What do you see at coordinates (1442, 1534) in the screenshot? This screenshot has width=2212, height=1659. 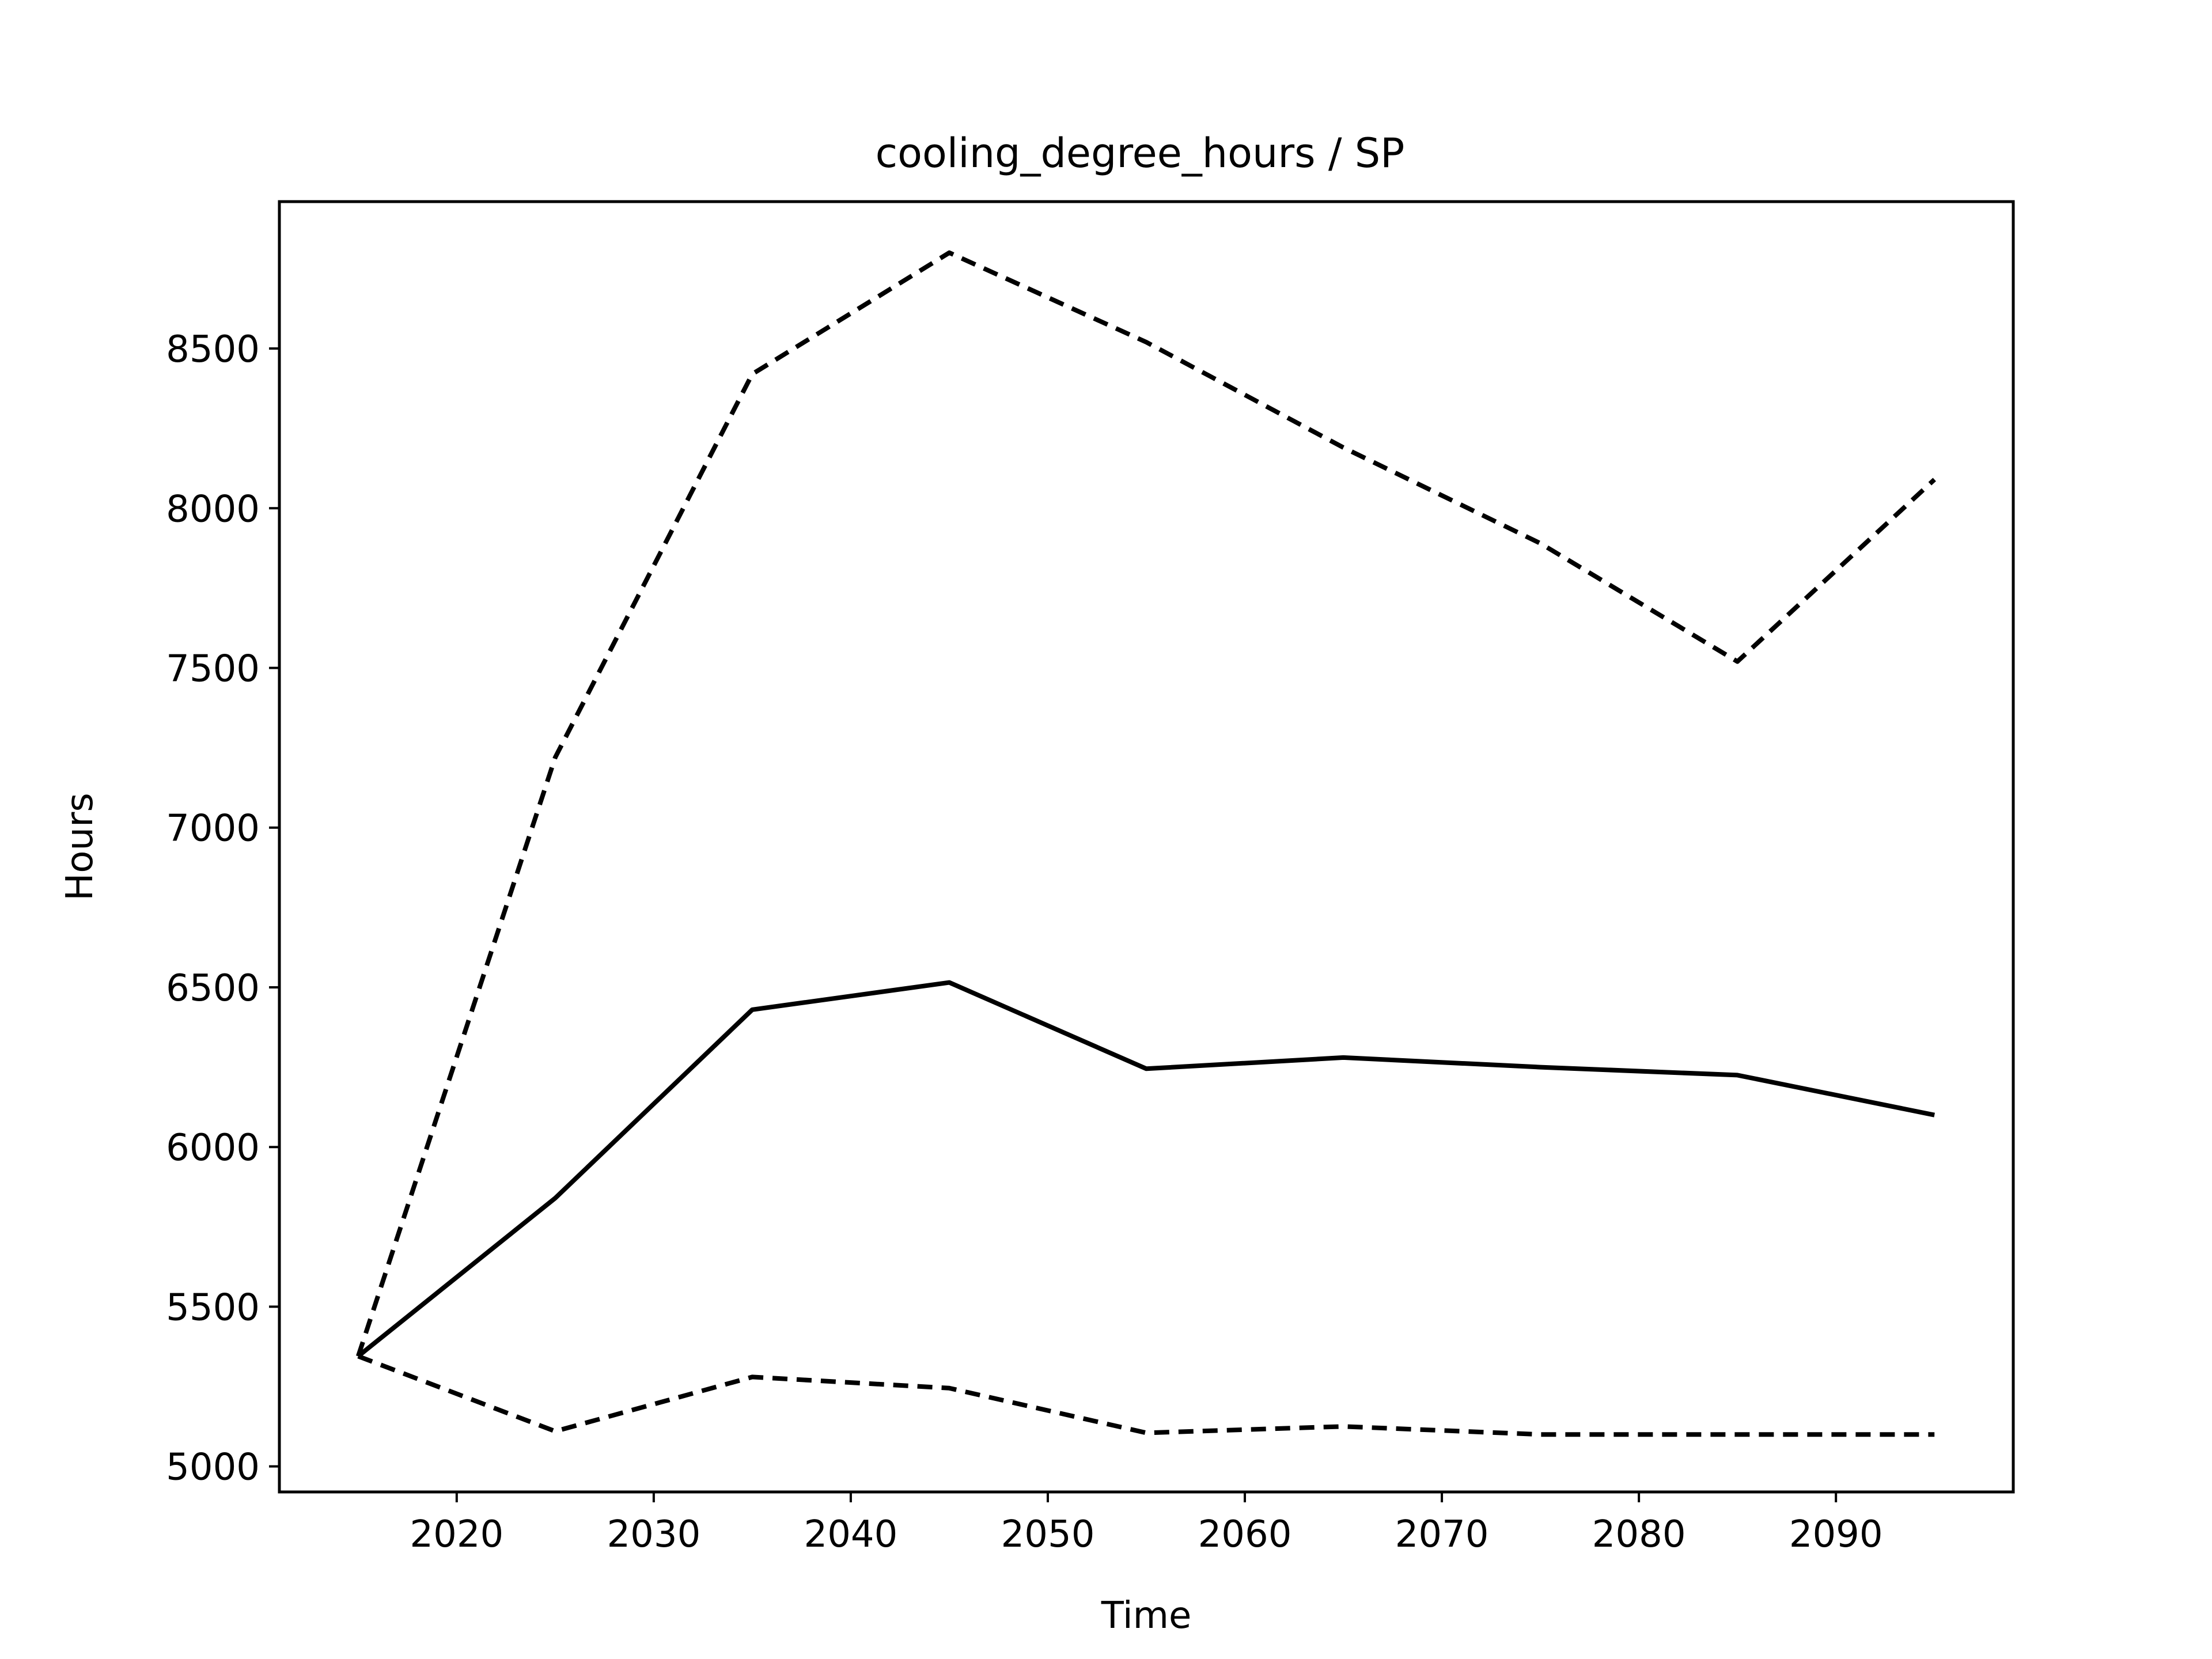 I see `x-tick-label: 2070` at bounding box center [1442, 1534].